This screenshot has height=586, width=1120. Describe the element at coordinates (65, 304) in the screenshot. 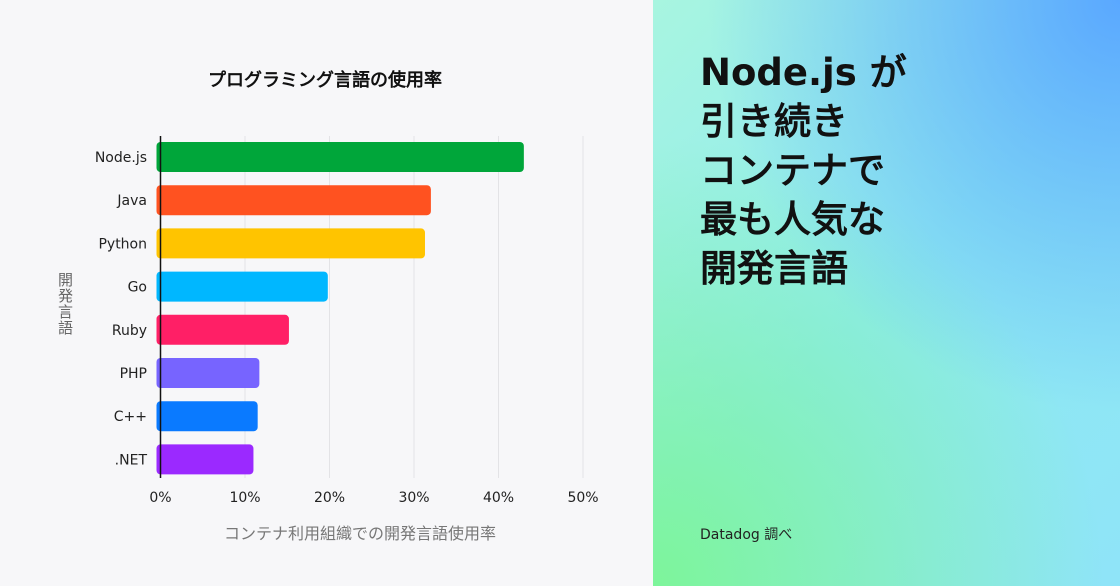

I see `y-axis-label: 開発言語` at that location.